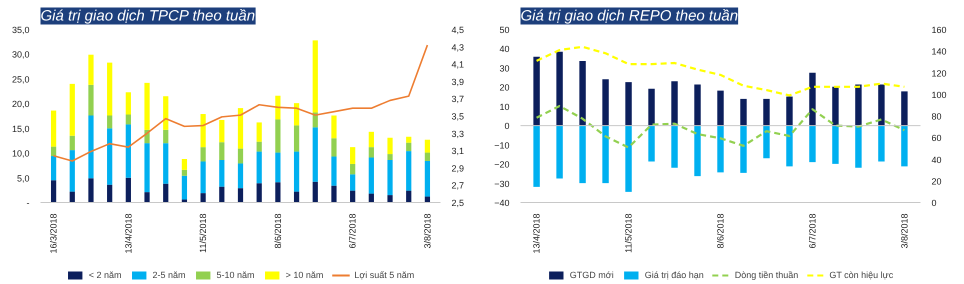  I want to click on y-tick-label: 10, so click(504, 107).